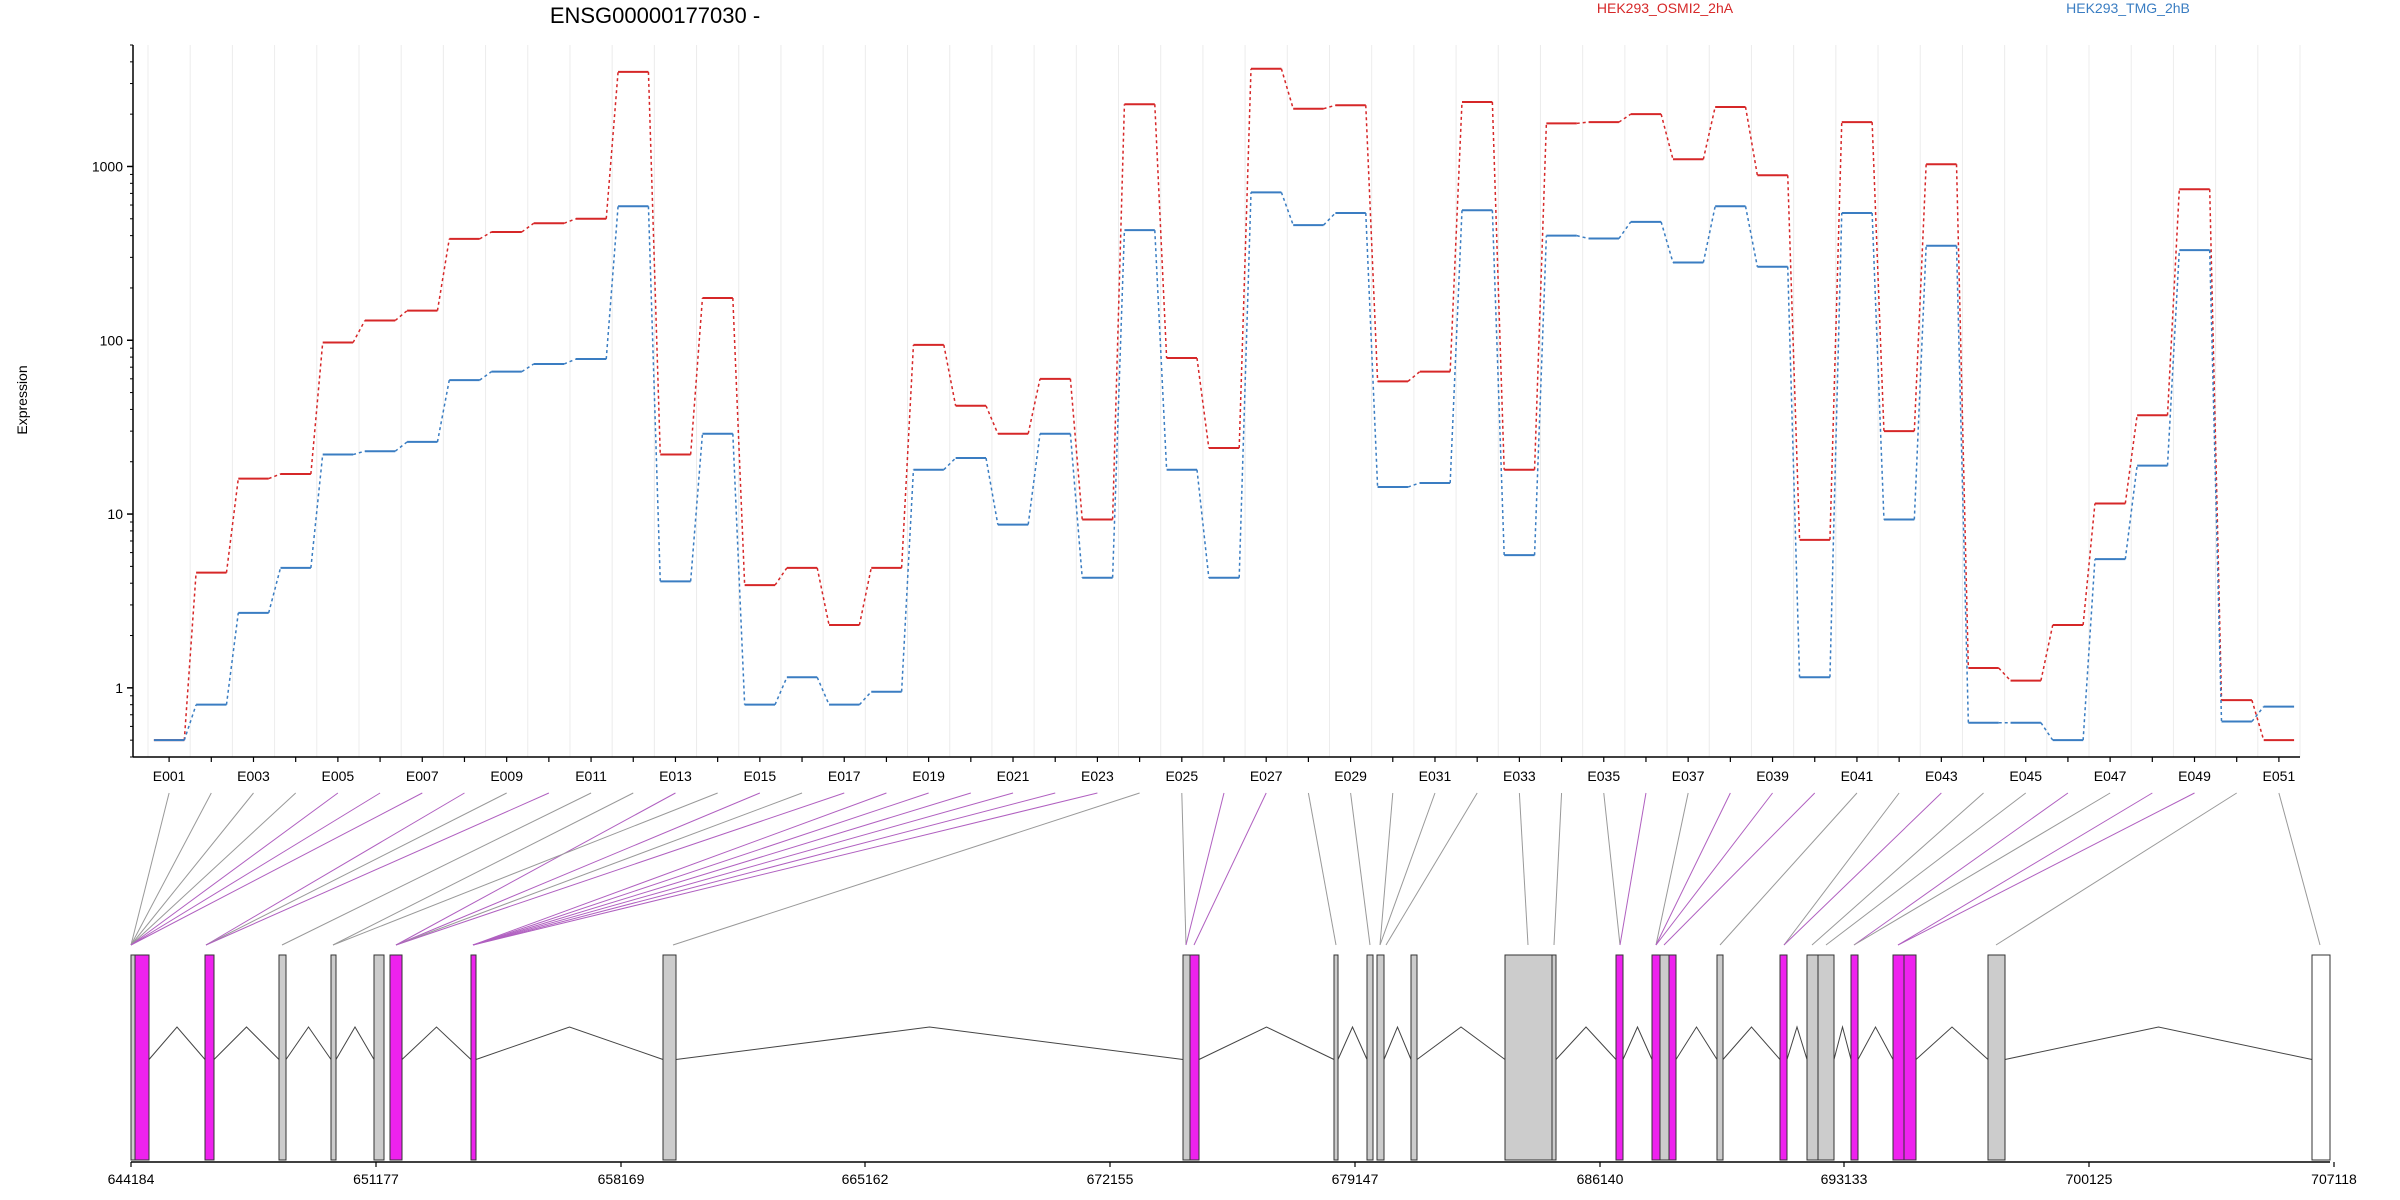 The width and height of the screenshot is (2400, 1200). I want to click on coordinate-tick-label: 679147, so click(1355, 1179).